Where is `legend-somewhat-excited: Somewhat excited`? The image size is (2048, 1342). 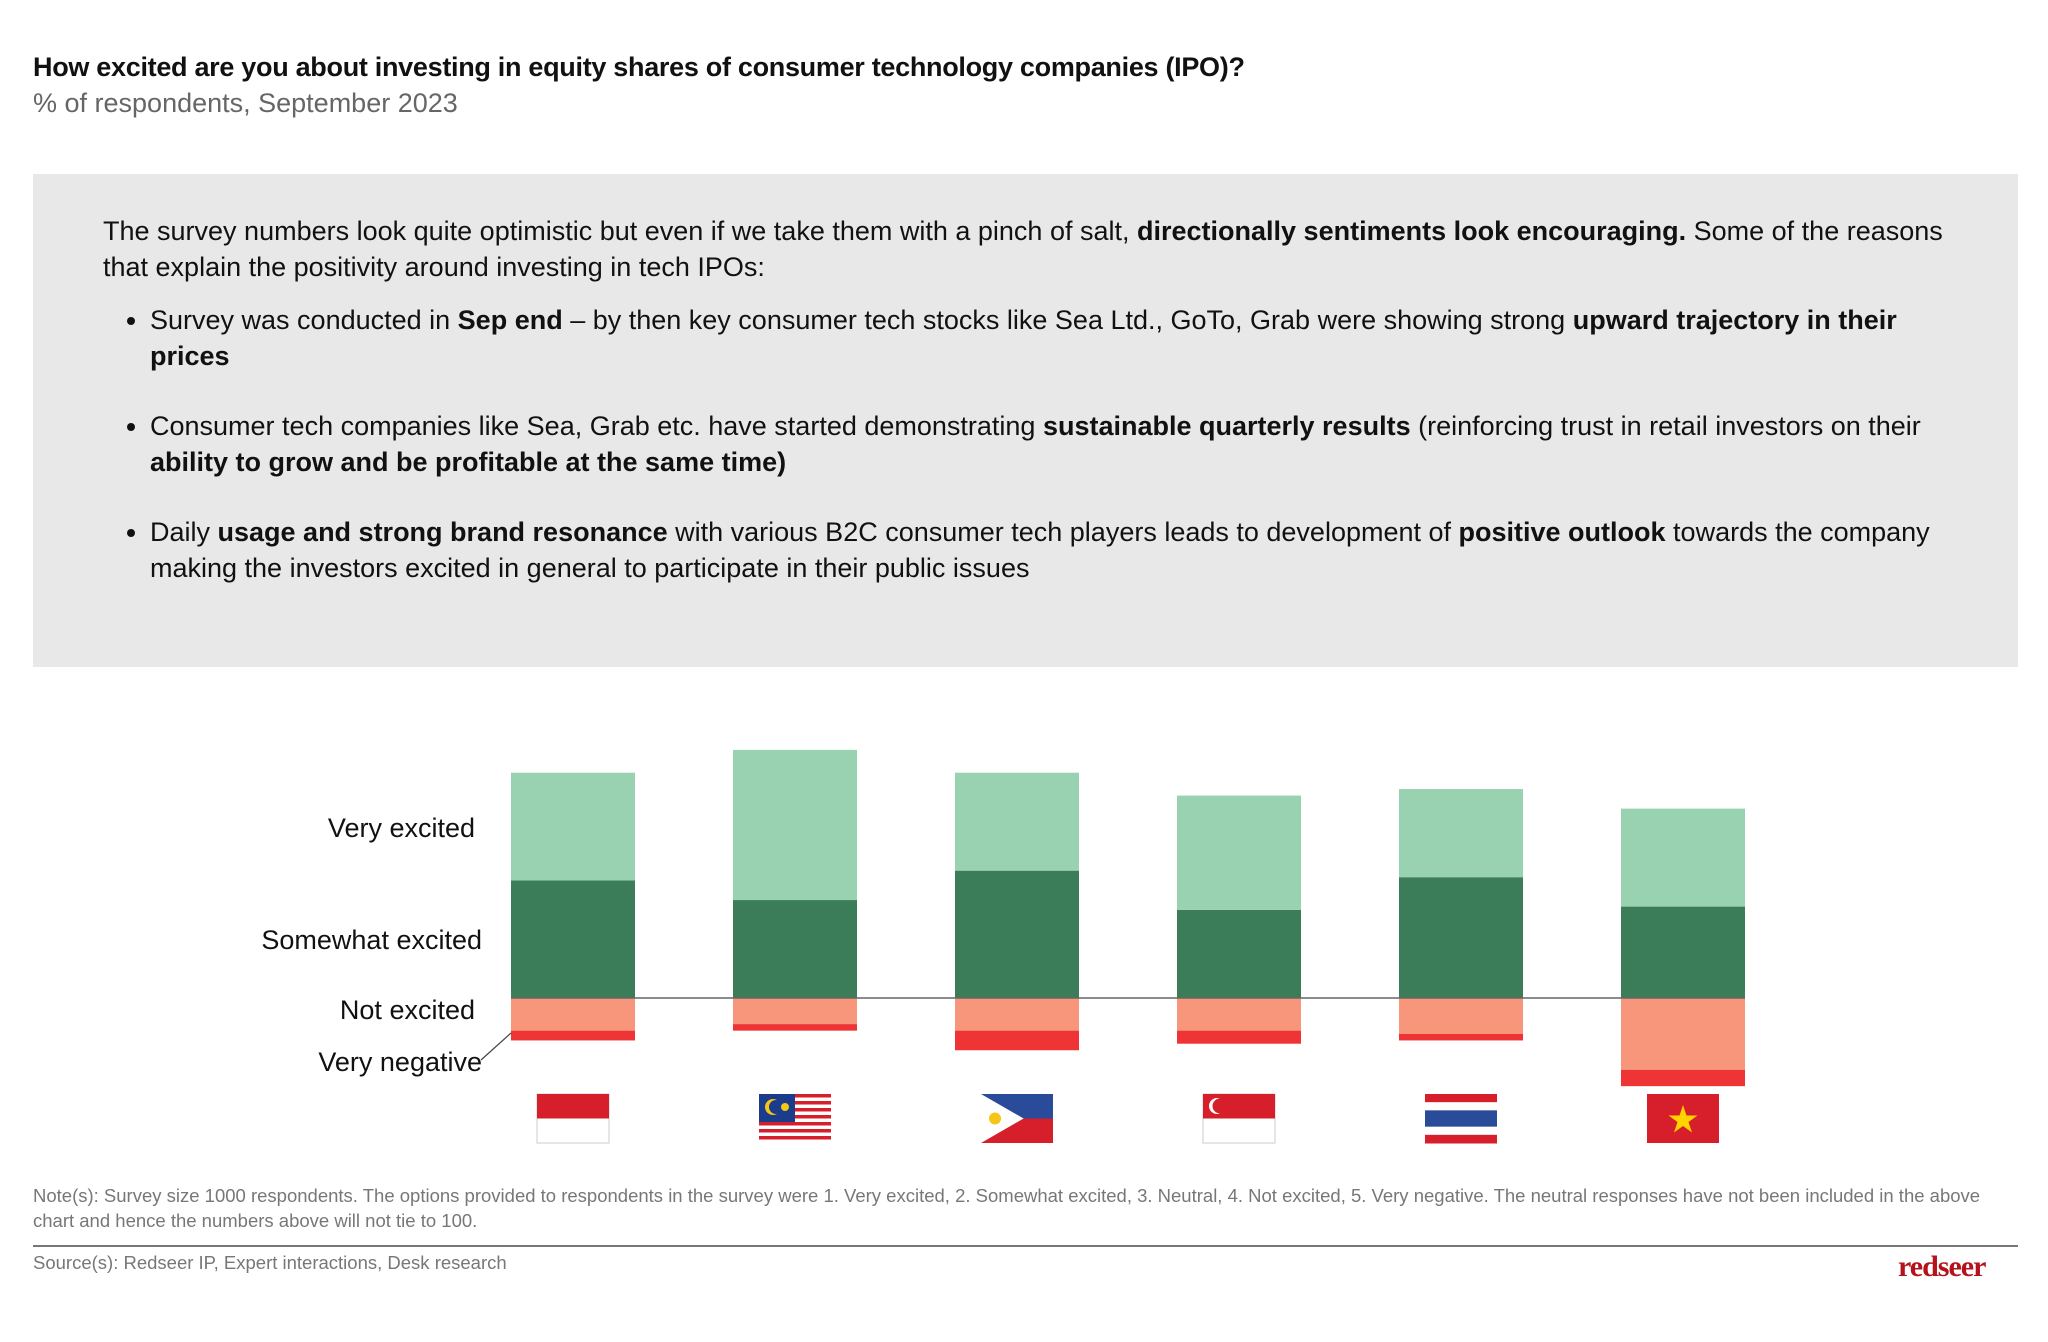
legend-somewhat-excited: Somewhat excited is located at coordinates (371, 940).